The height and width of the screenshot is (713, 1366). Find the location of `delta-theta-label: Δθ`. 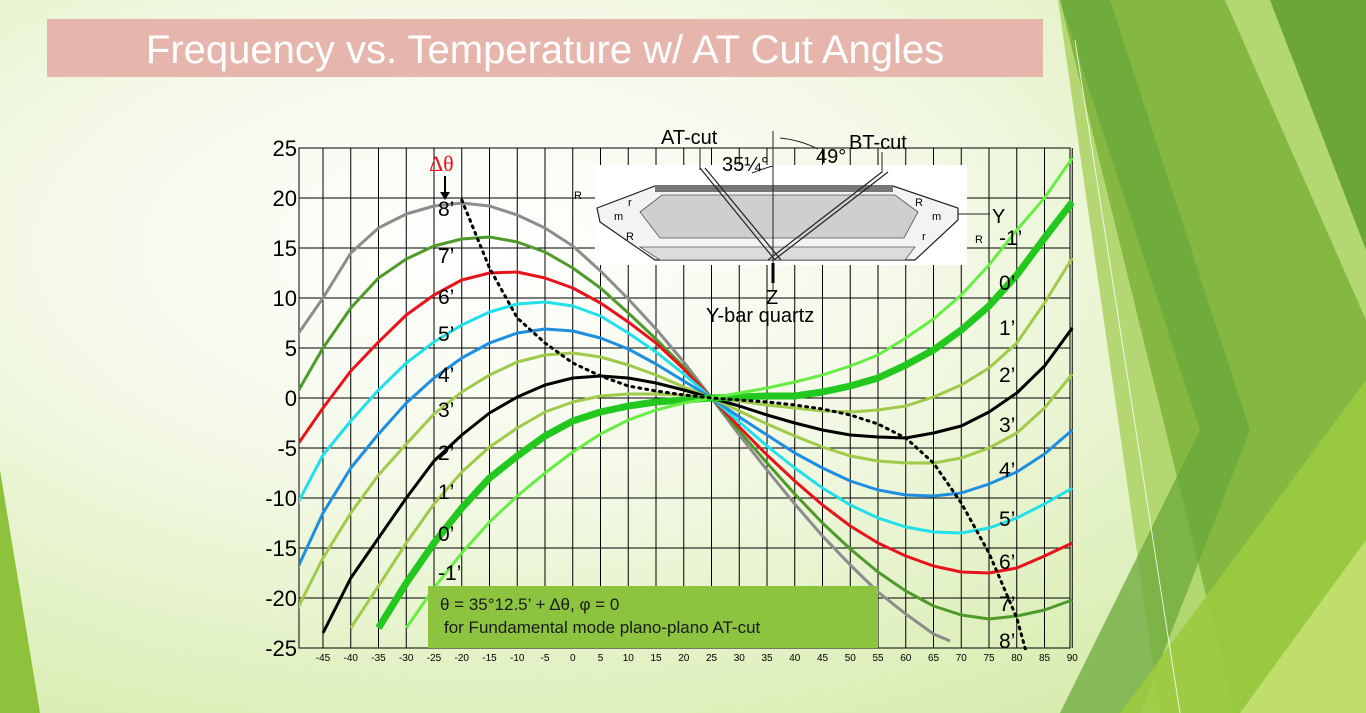

delta-theta-label: Δθ is located at coordinates (441, 163).